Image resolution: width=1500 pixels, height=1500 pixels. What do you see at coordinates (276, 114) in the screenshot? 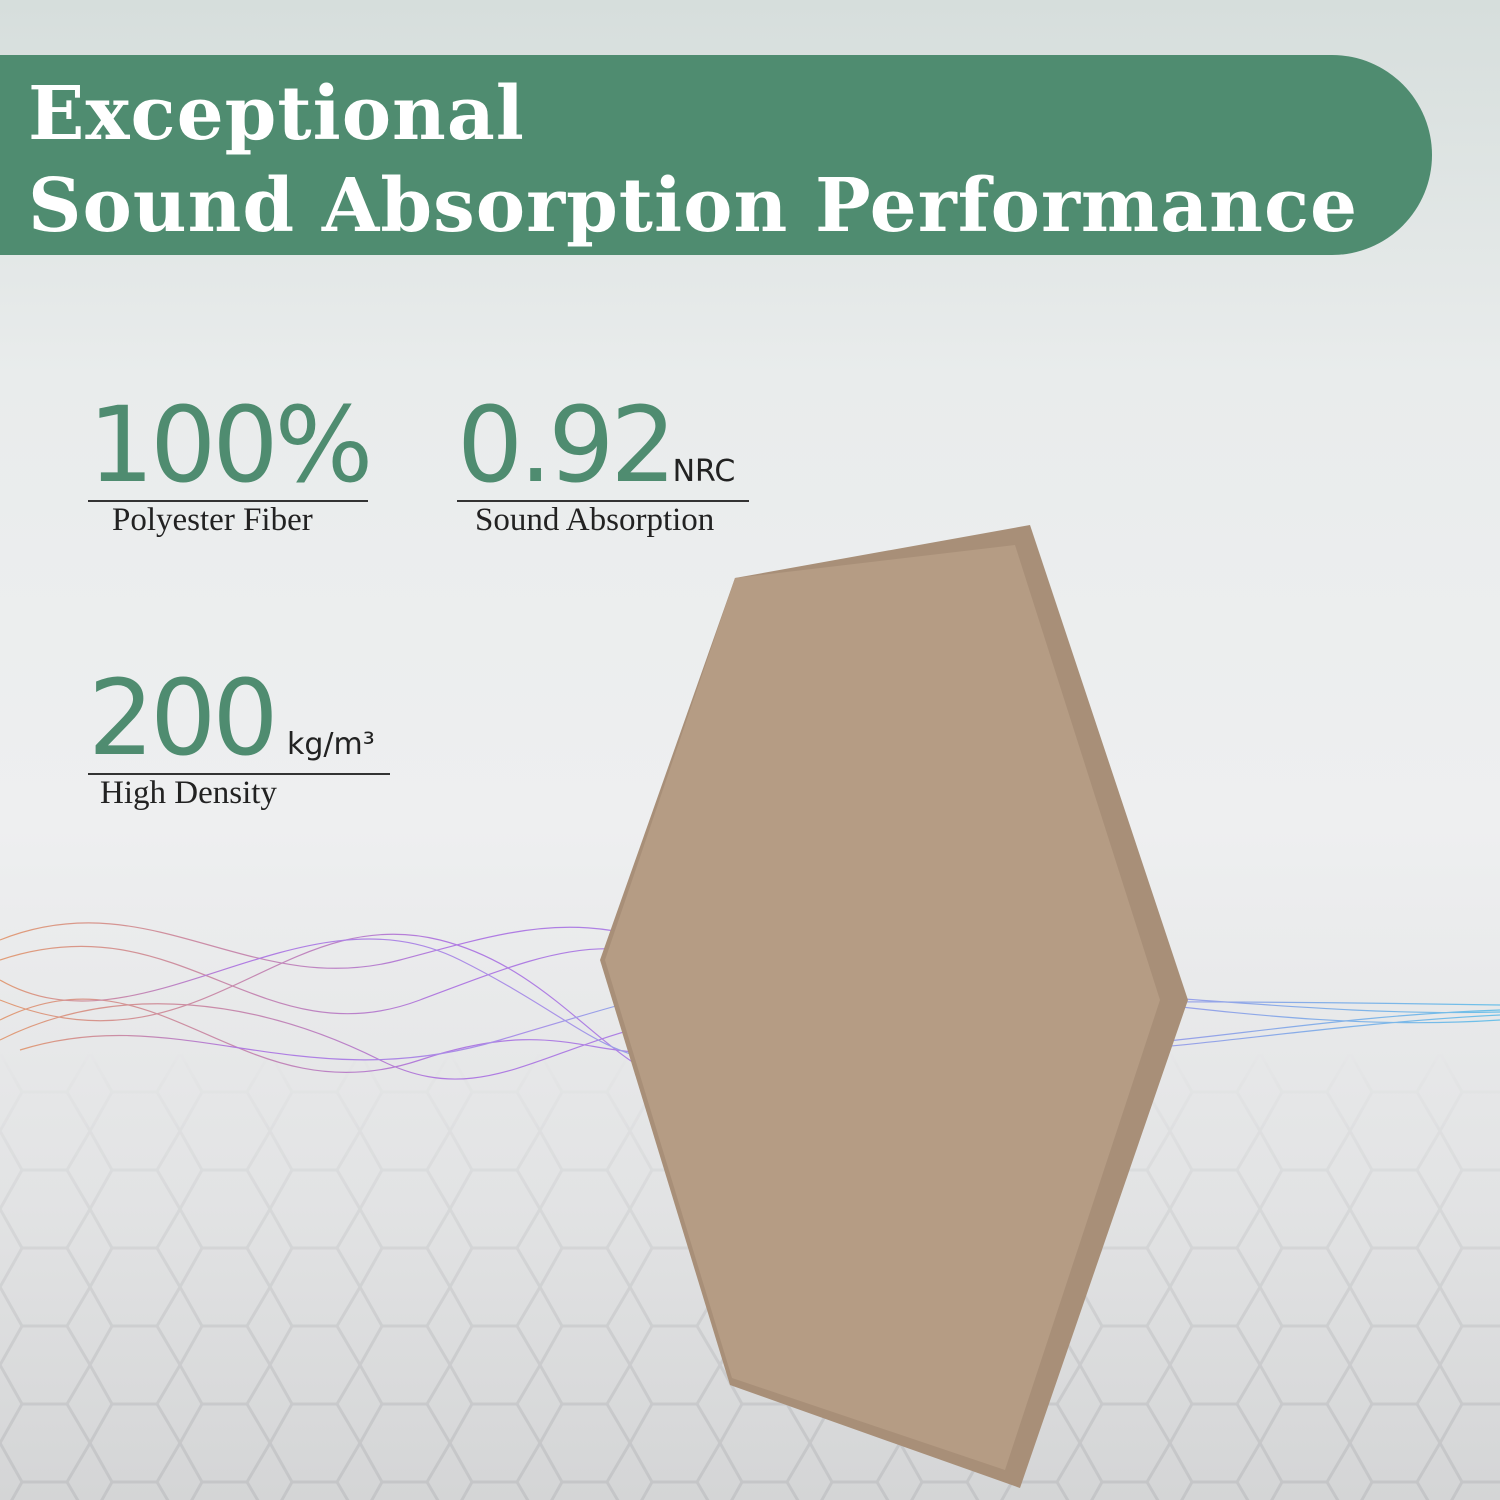
I see `title-line-1: Exceptional` at bounding box center [276, 114].